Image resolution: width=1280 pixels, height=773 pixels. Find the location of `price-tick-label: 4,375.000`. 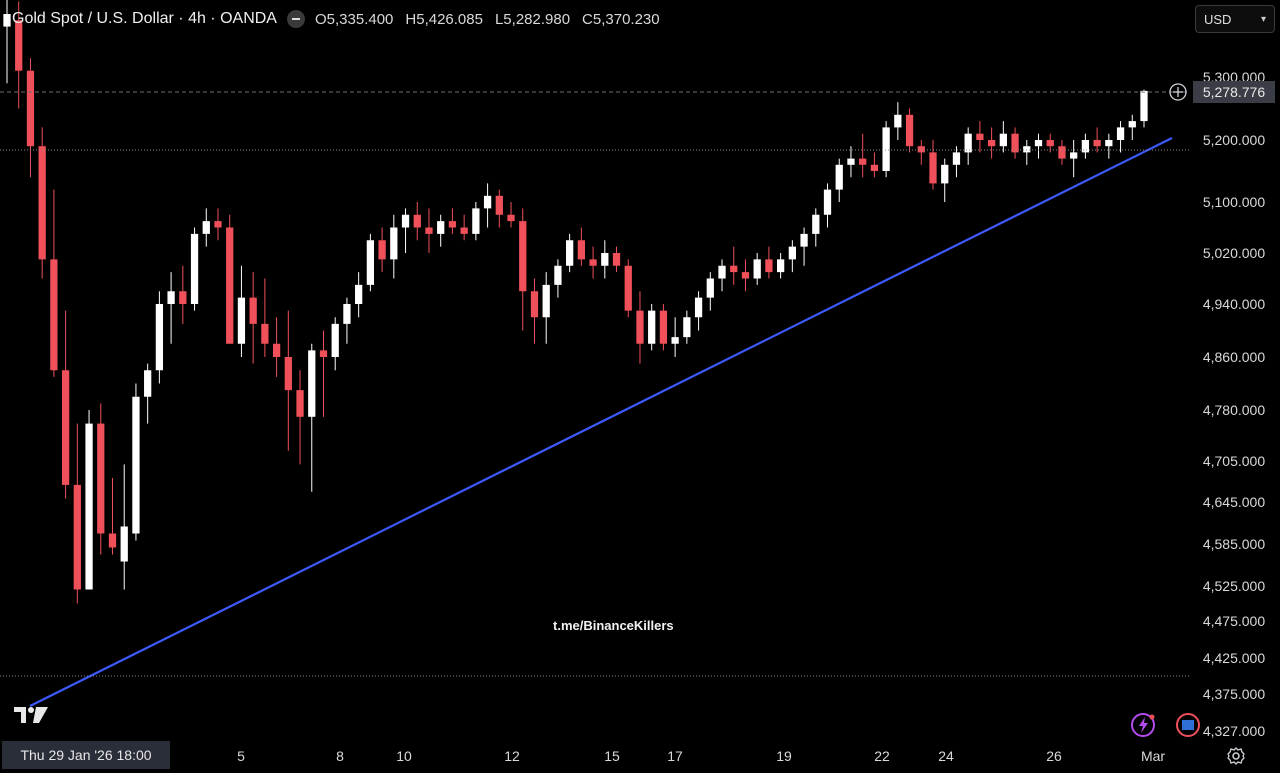

price-tick-label: 4,375.000 is located at coordinates (1234, 694).